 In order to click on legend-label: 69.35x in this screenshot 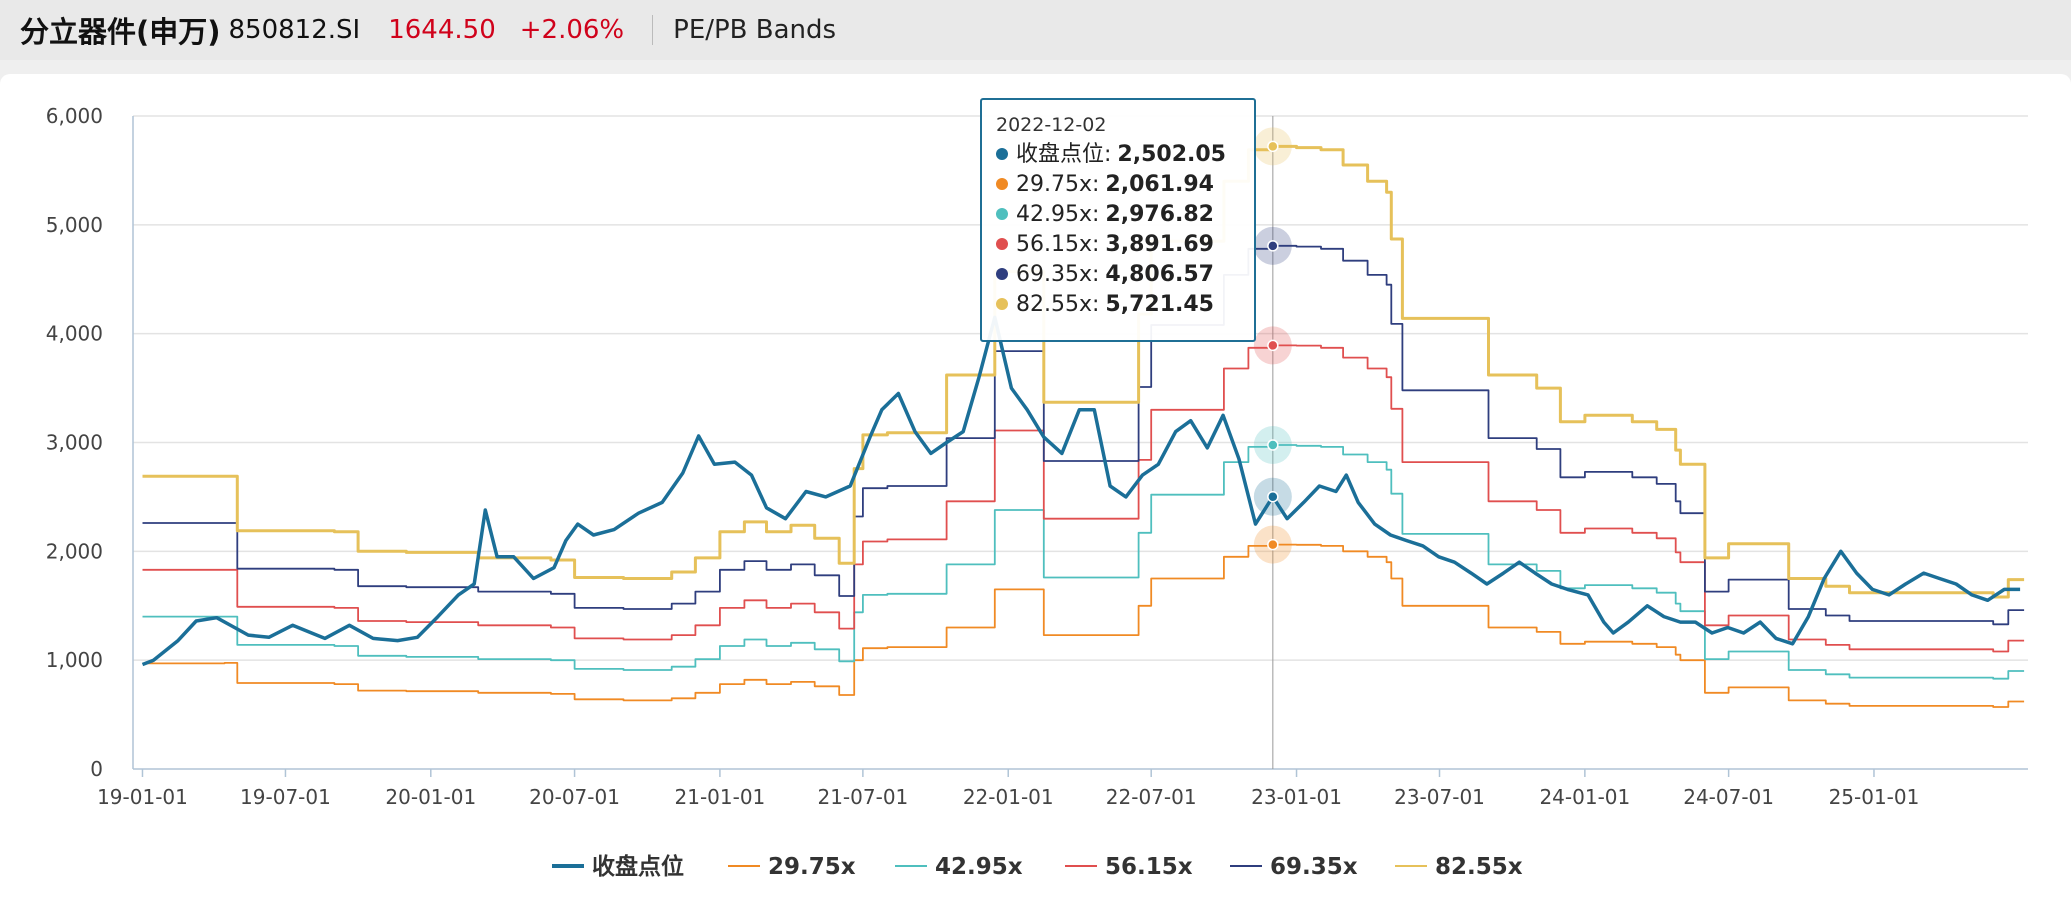, I will do `click(1314, 867)`.